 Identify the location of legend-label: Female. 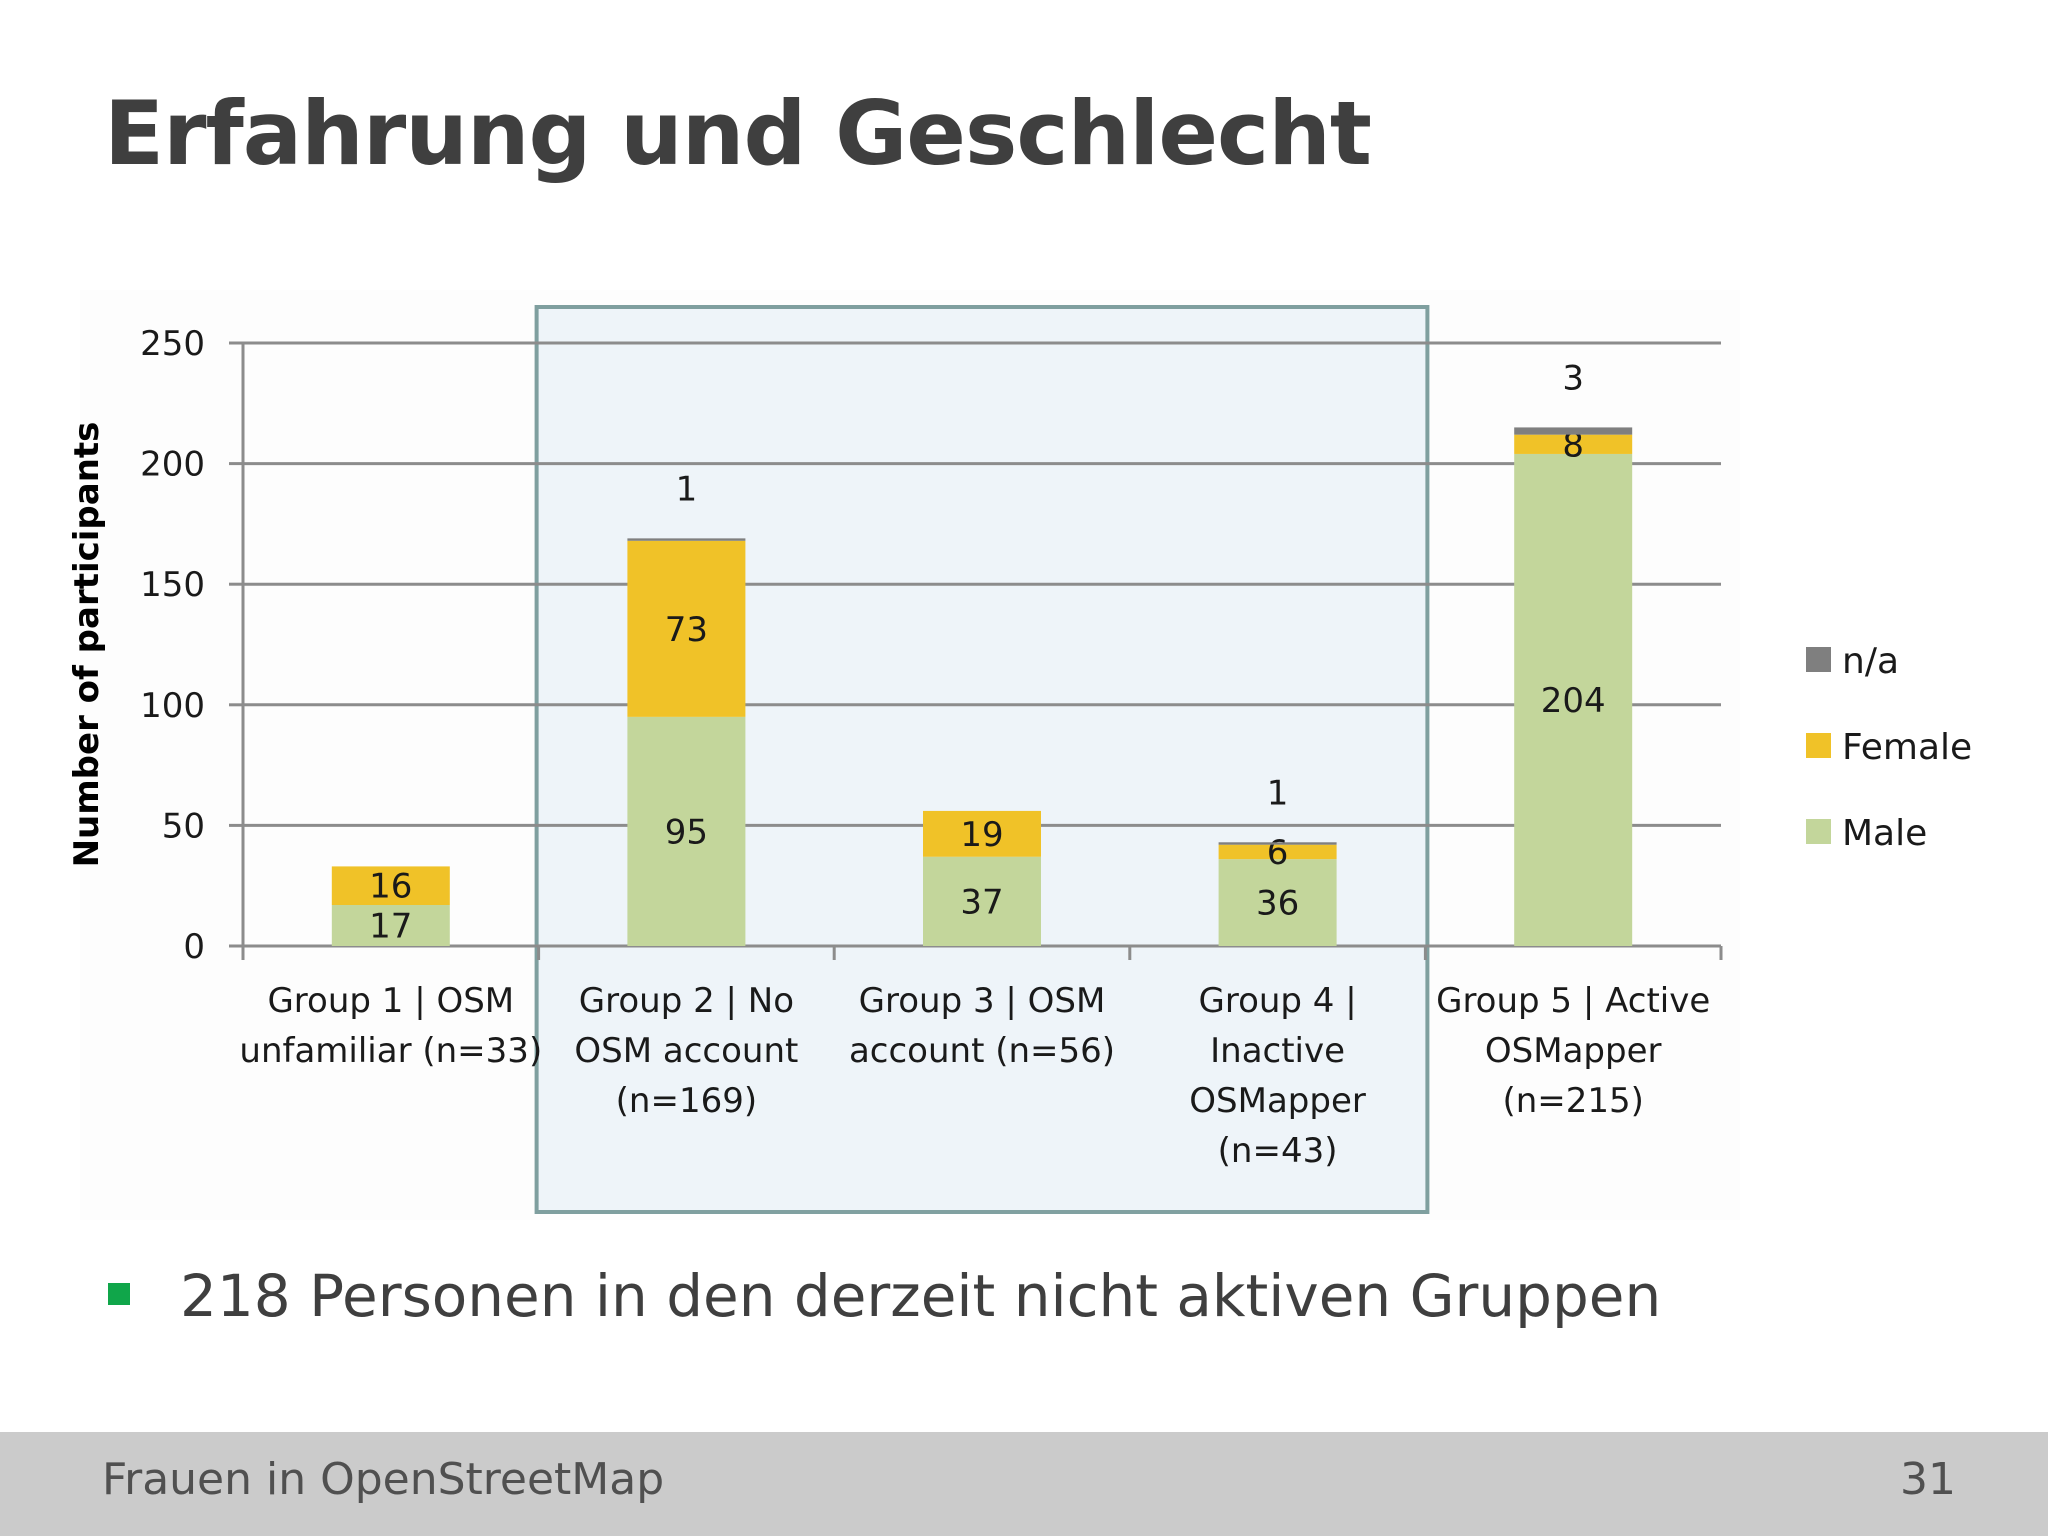
(1907, 747).